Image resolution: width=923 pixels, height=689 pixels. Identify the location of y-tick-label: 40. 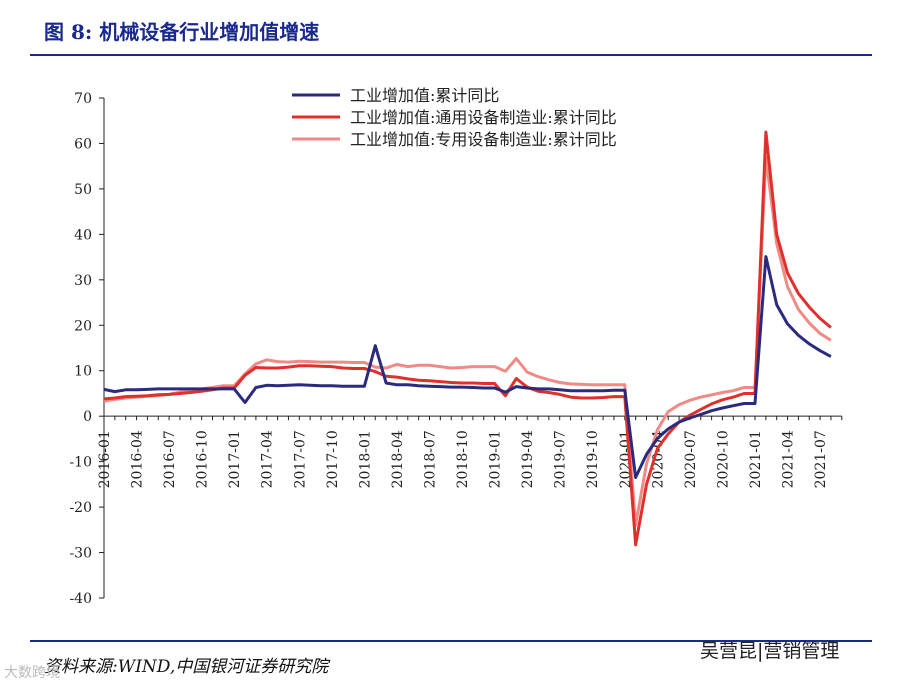
(83, 235).